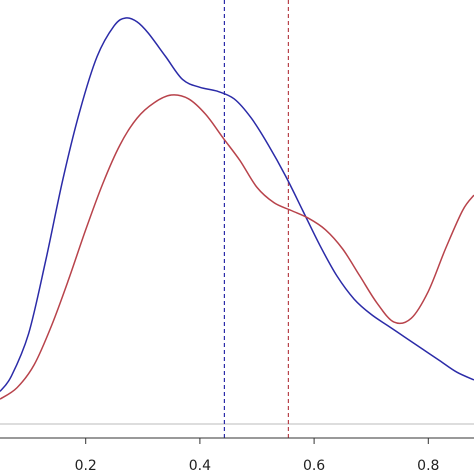 The width and height of the screenshot is (474, 474). Describe the element at coordinates (428, 466) in the screenshot. I see `x-tick-label: 0.8` at that location.